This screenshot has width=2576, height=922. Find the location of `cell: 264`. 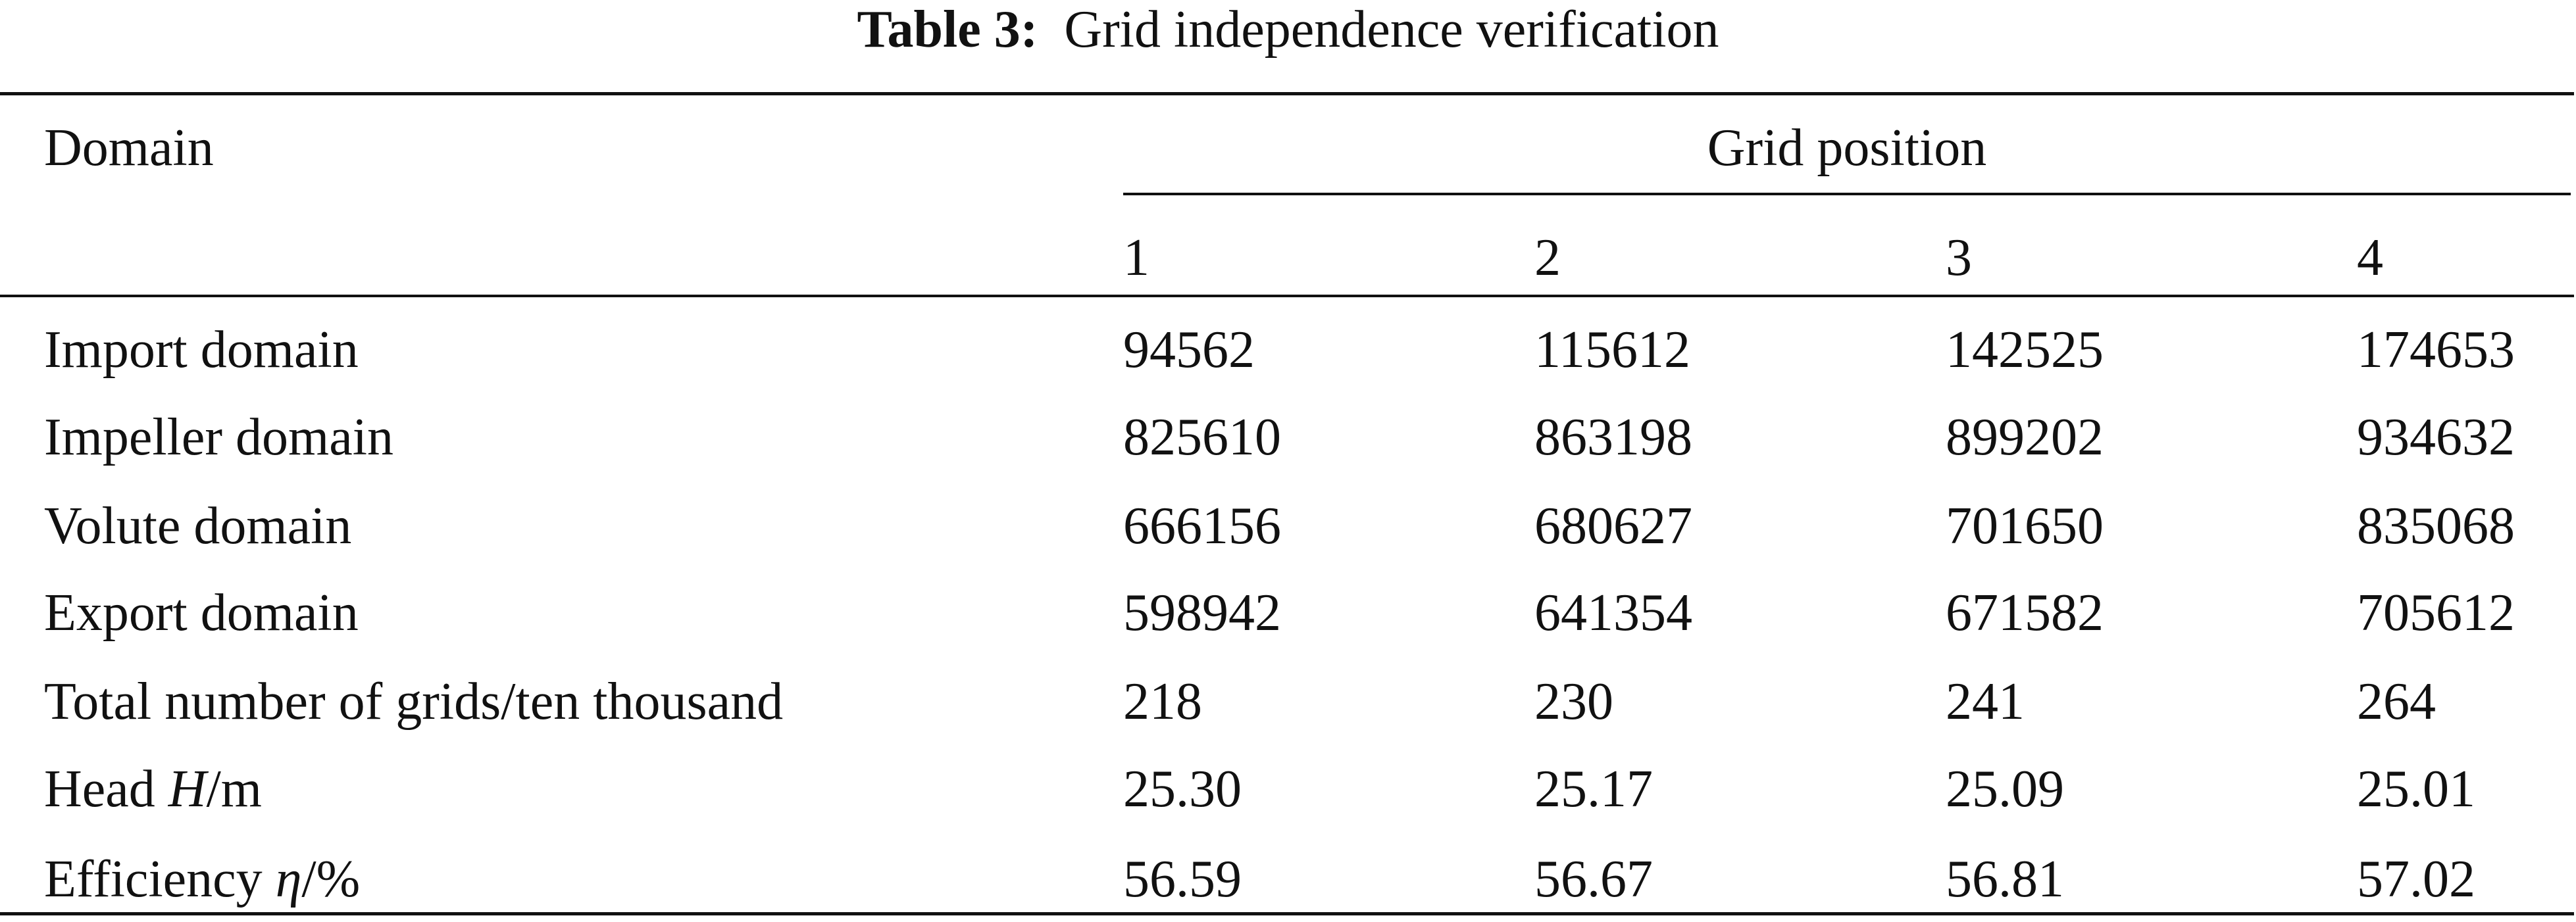

cell: 264 is located at coordinates (2396, 702).